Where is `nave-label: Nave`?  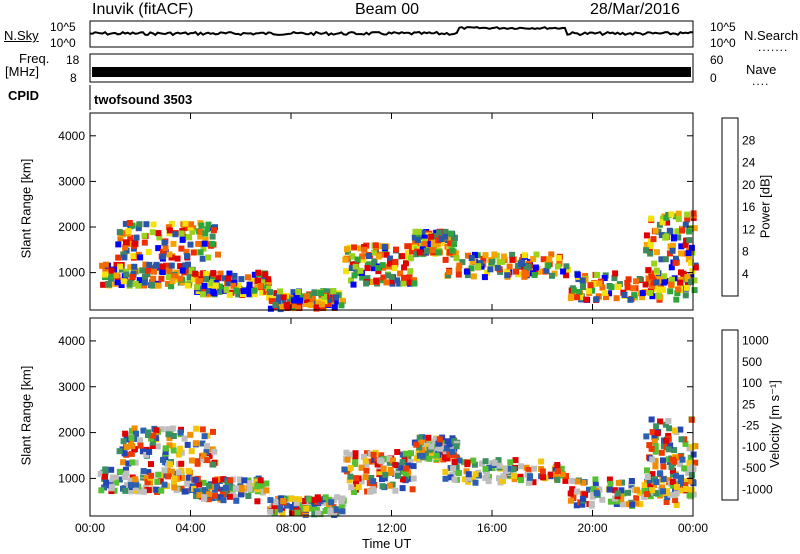
nave-label: Nave is located at coordinates (761, 69).